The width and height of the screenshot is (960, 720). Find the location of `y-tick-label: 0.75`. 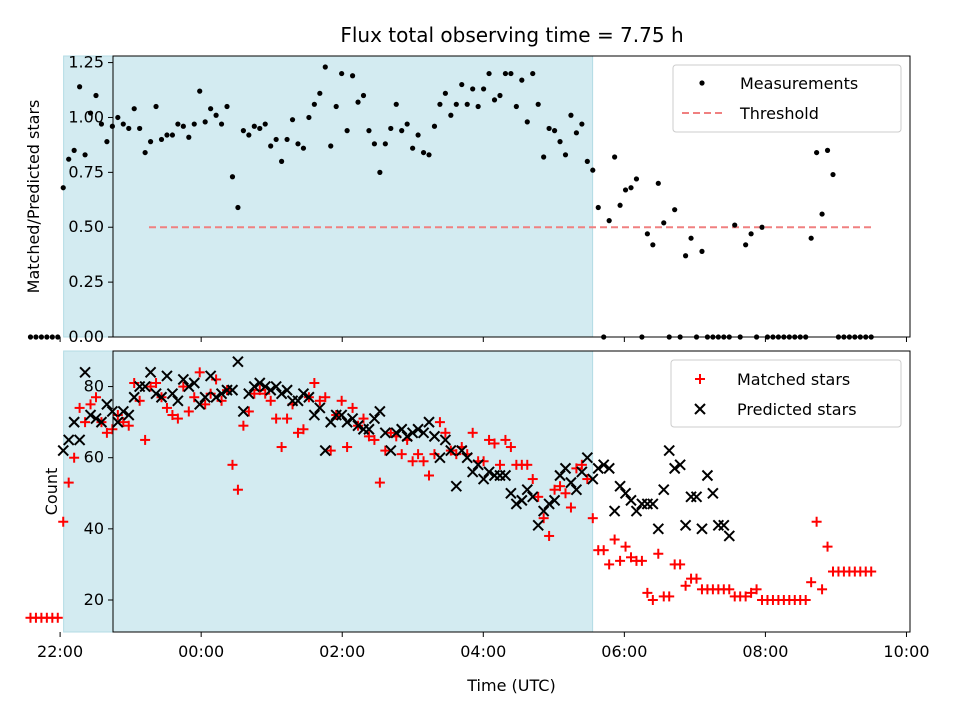

y-tick-label: 0.75 is located at coordinates (86, 171).